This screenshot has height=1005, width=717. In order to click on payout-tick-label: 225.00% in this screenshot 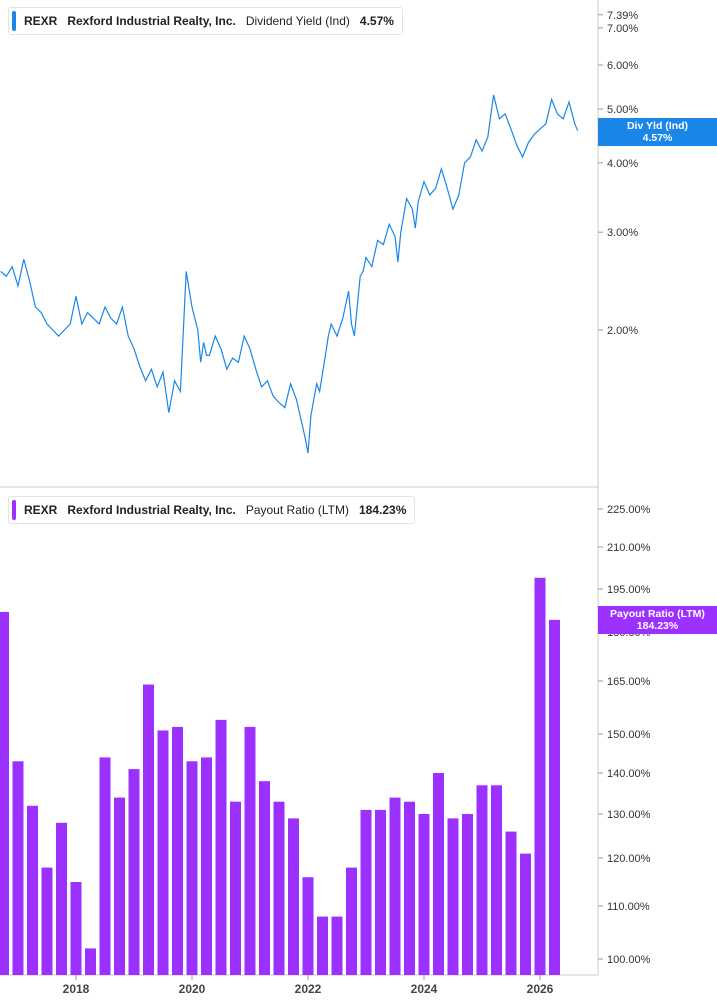, I will do `click(629, 510)`.